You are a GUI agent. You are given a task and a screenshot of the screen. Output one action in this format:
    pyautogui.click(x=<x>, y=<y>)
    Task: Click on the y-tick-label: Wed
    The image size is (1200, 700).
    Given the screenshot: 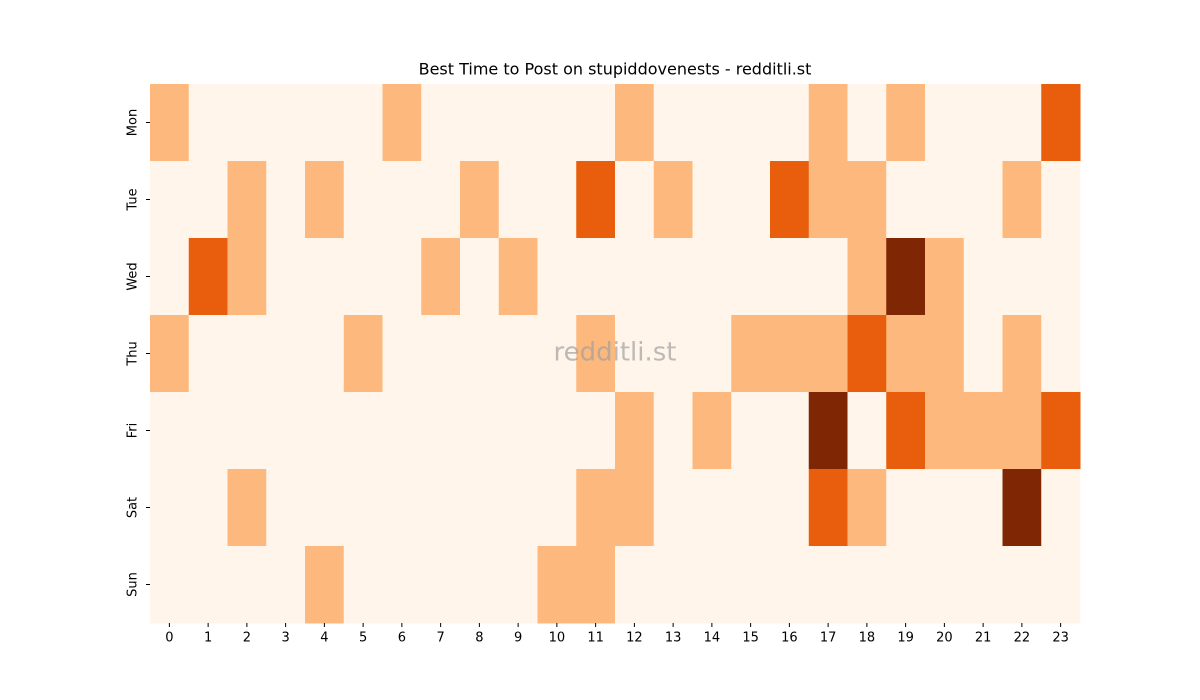 What is the action you would take?
    pyautogui.click(x=133, y=276)
    